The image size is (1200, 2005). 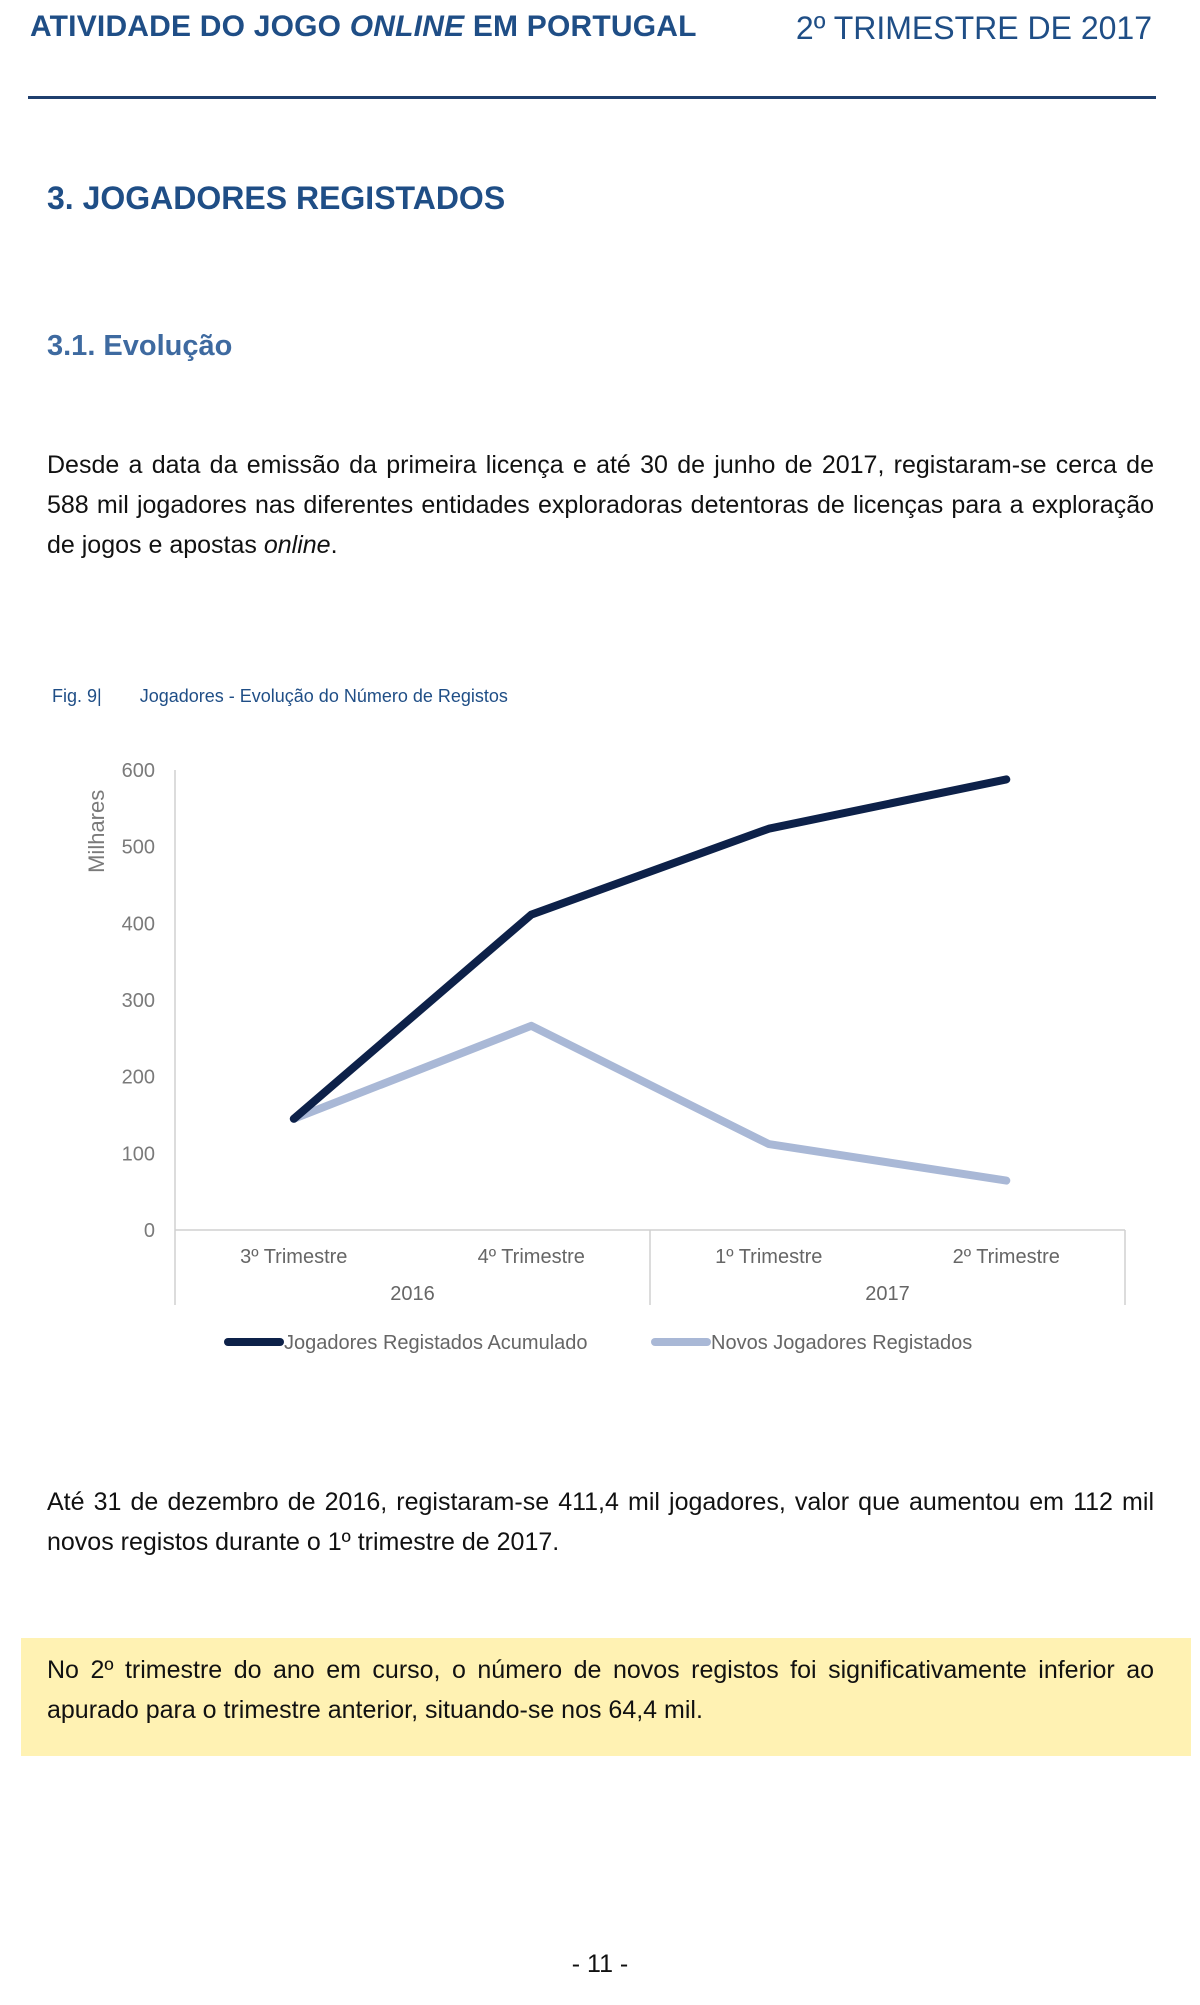 What do you see at coordinates (768, 1257) in the screenshot?
I see `x-tick-label: 1º Trimestre` at bounding box center [768, 1257].